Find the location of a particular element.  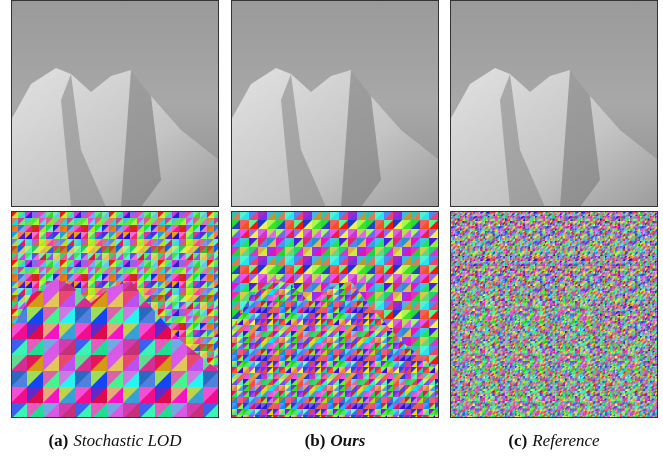

panel-label: (a) is located at coordinates (59, 440).